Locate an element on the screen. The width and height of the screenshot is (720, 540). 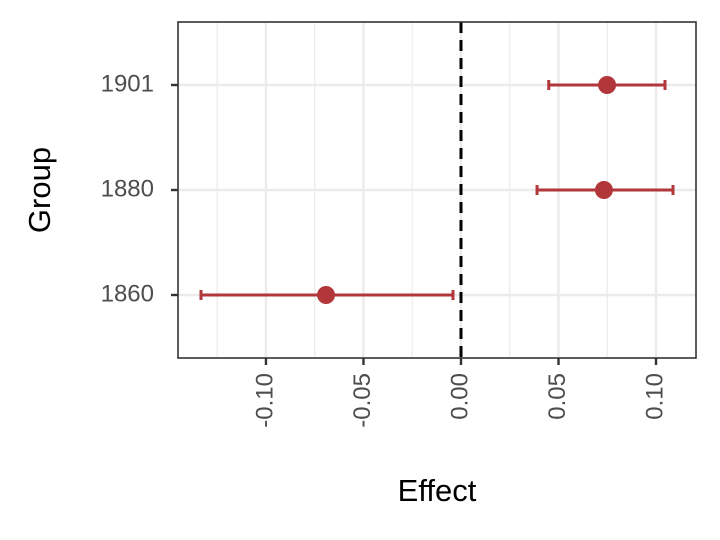
x-tick-label: -0.05 is located at coordinates (362, 400).